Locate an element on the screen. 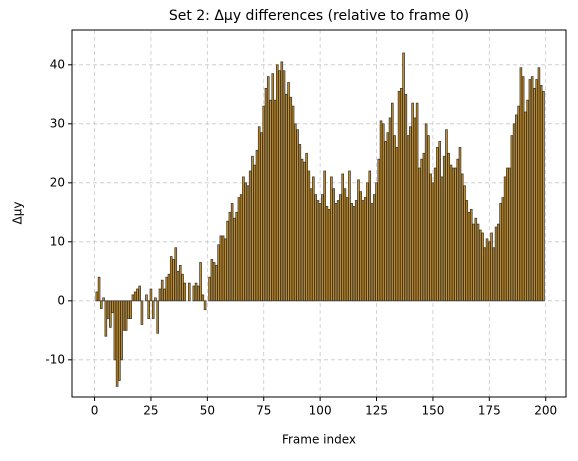  x-tick-label: 75 is located at coordinates (263, 411).